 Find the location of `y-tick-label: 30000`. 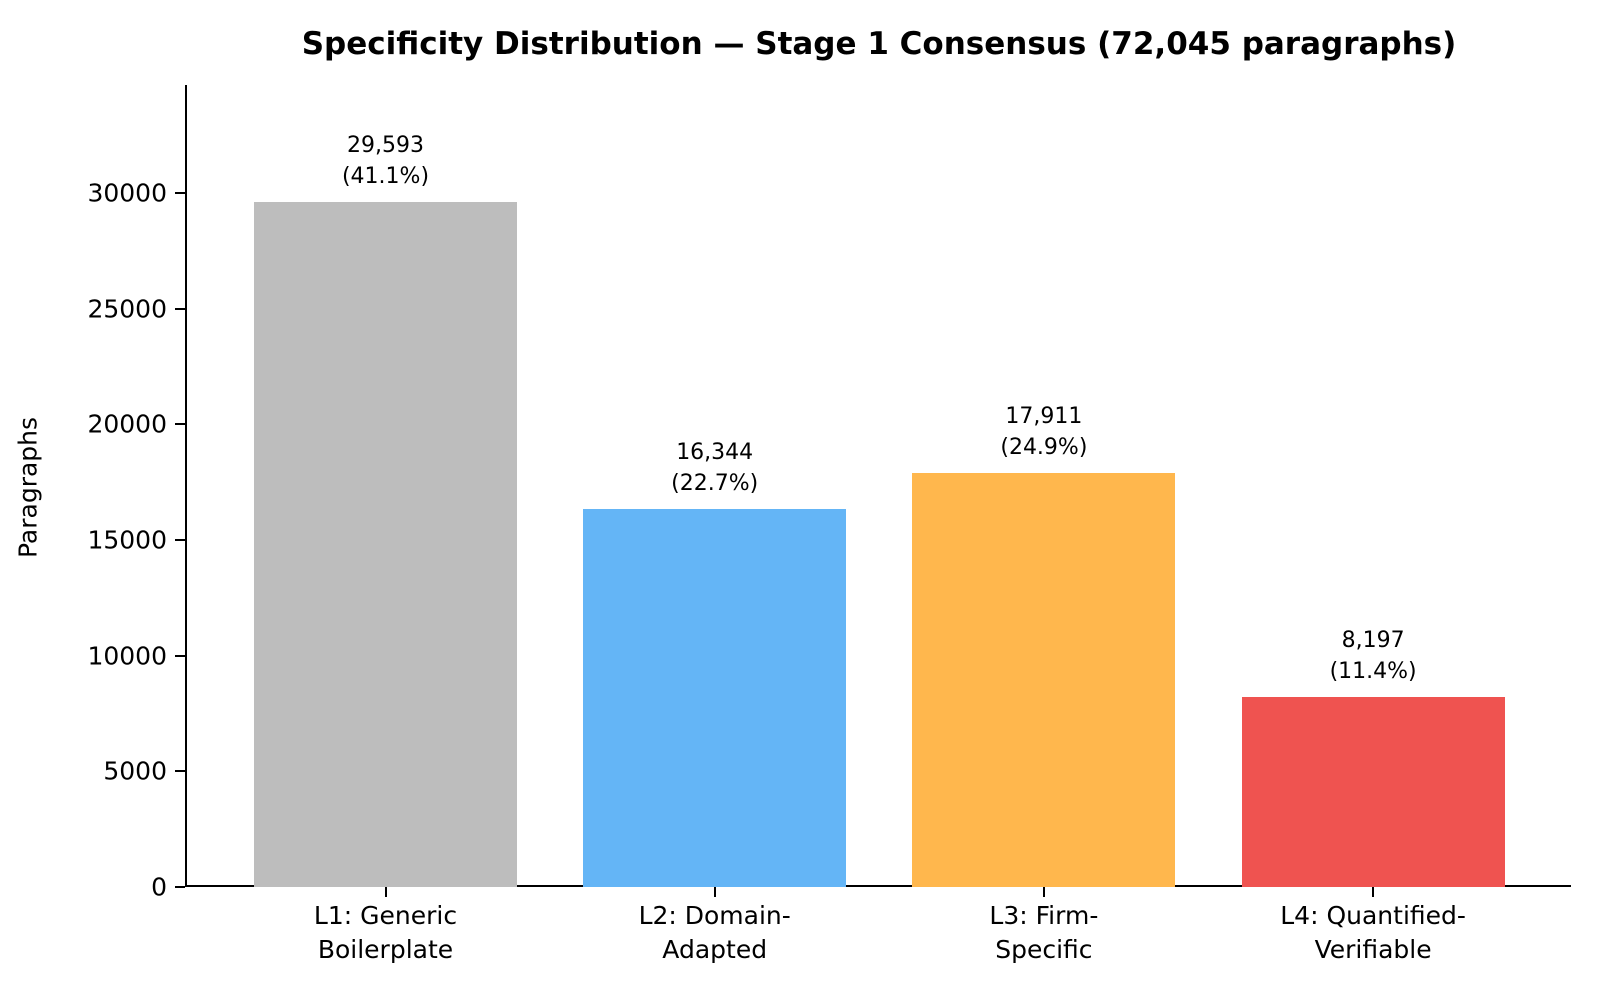

y-tick-label: 30000 is located at coordinates (127, 193).